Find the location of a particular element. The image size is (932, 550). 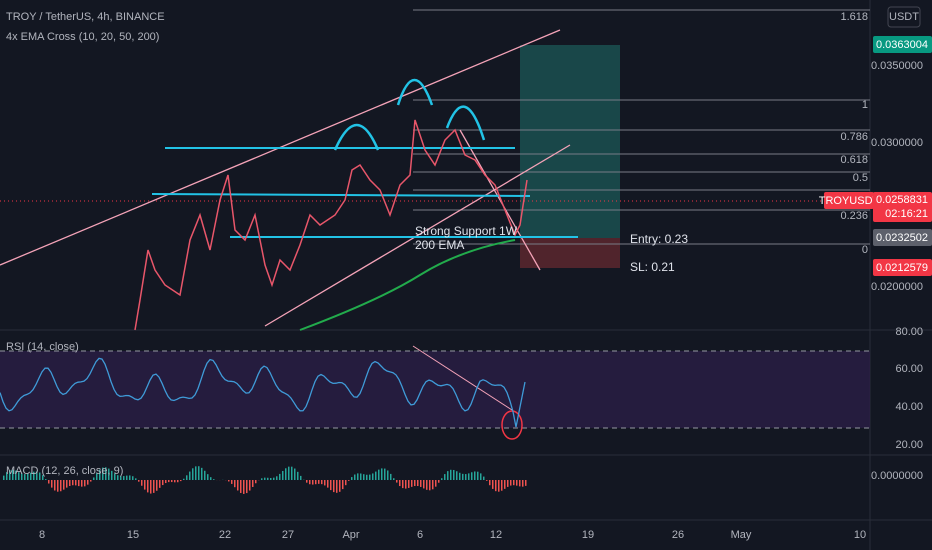

time-label: 12 is located at coordinates (496, 535).